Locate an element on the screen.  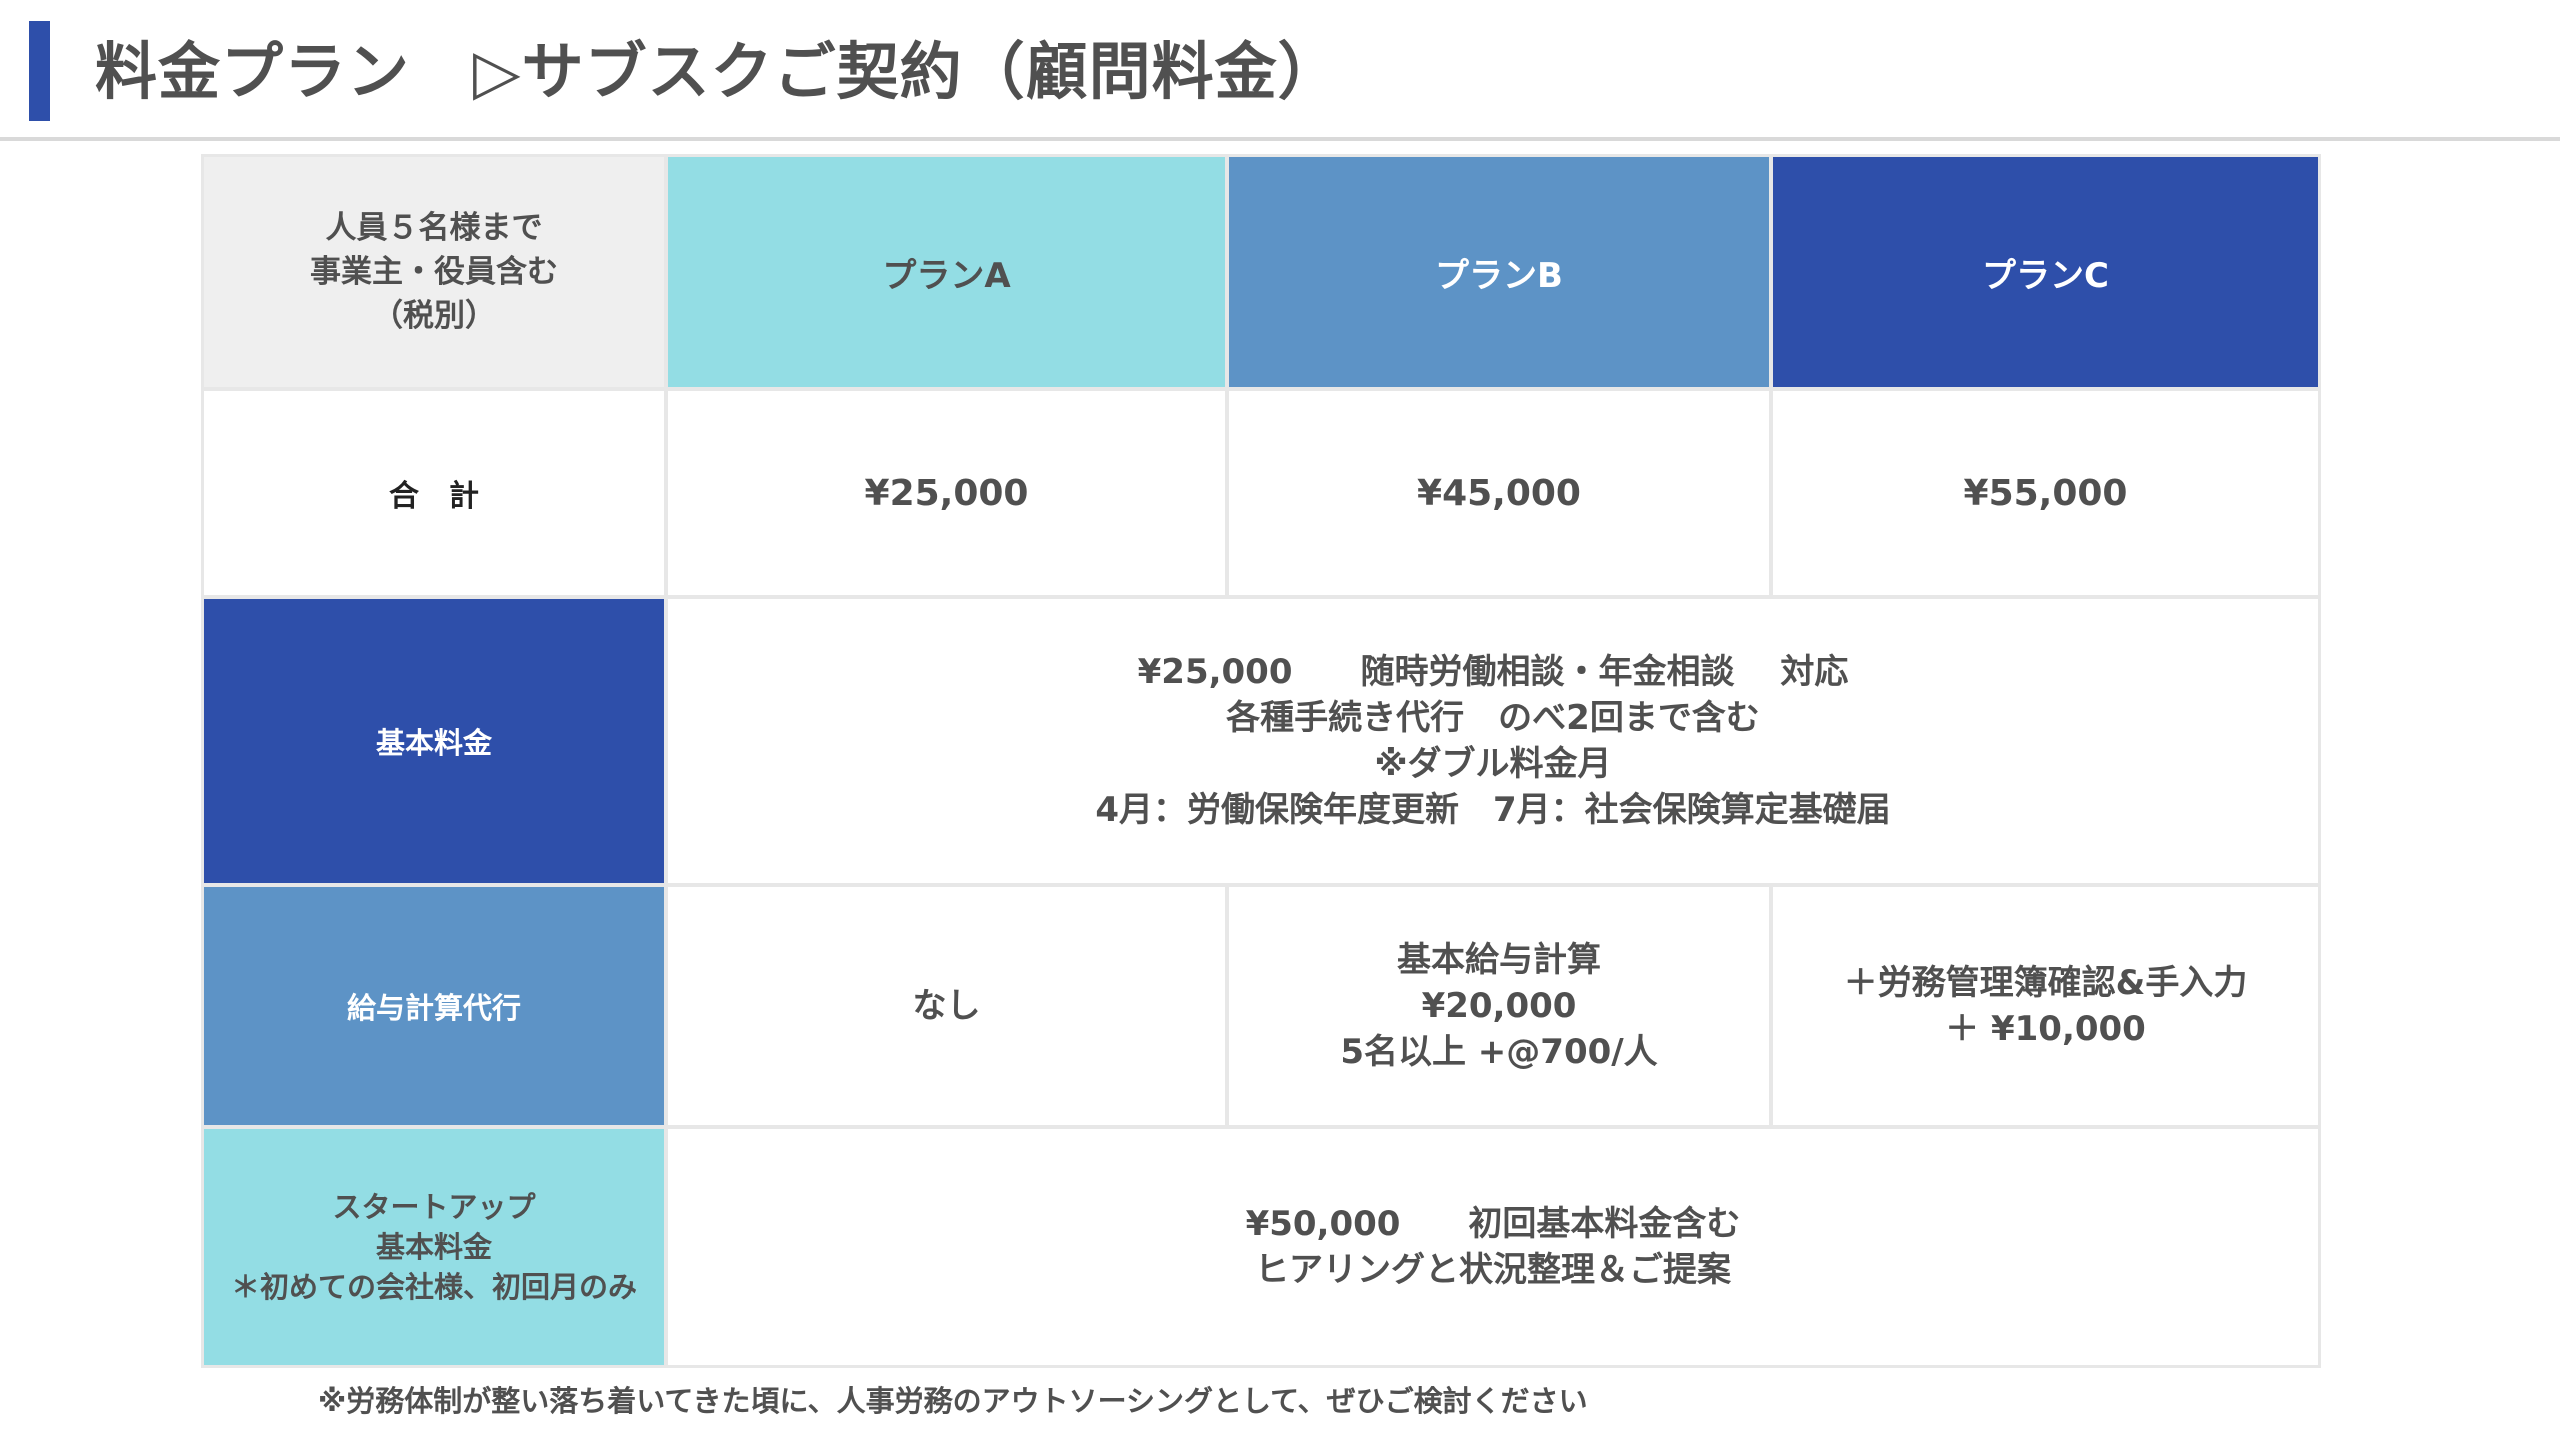
startup-label-cell: スタートアップ 基本料金 ＊初めての会社様、初回月のみ is located at coordinates (434, 1247).